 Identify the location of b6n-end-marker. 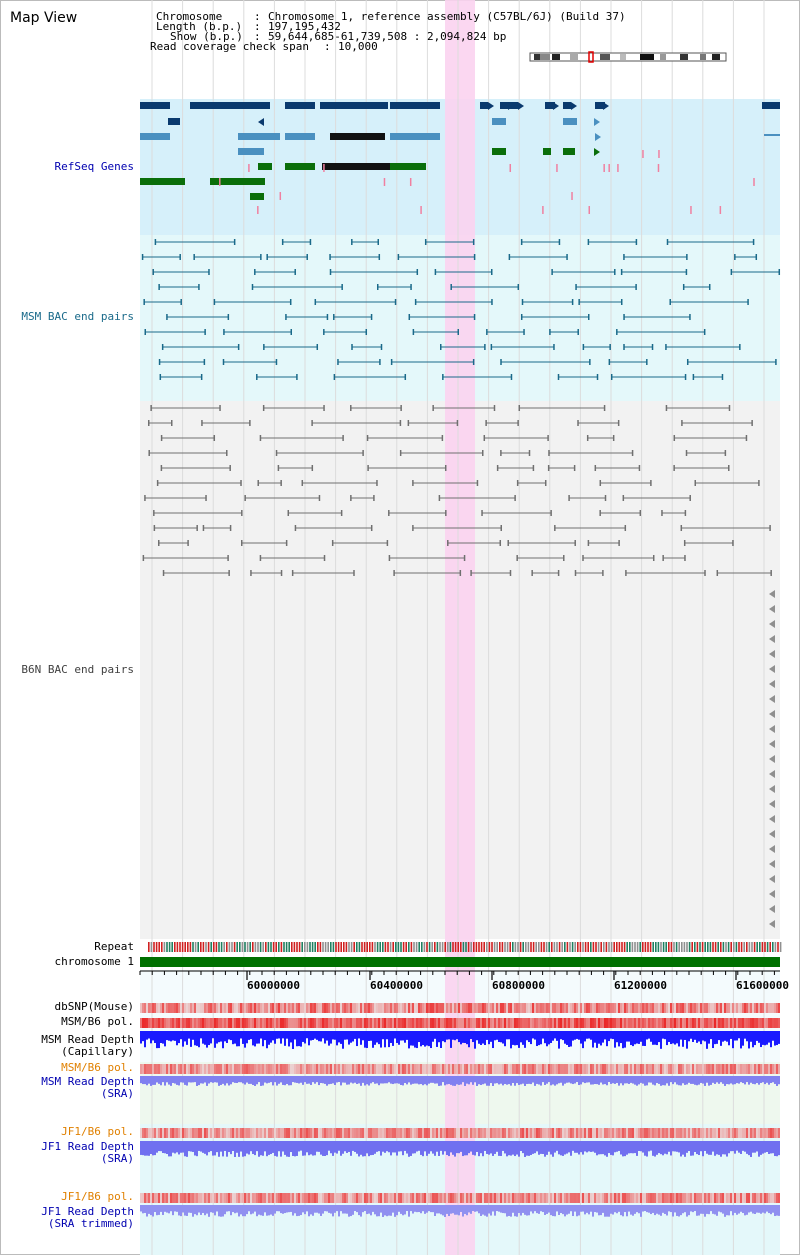
(772, 759).